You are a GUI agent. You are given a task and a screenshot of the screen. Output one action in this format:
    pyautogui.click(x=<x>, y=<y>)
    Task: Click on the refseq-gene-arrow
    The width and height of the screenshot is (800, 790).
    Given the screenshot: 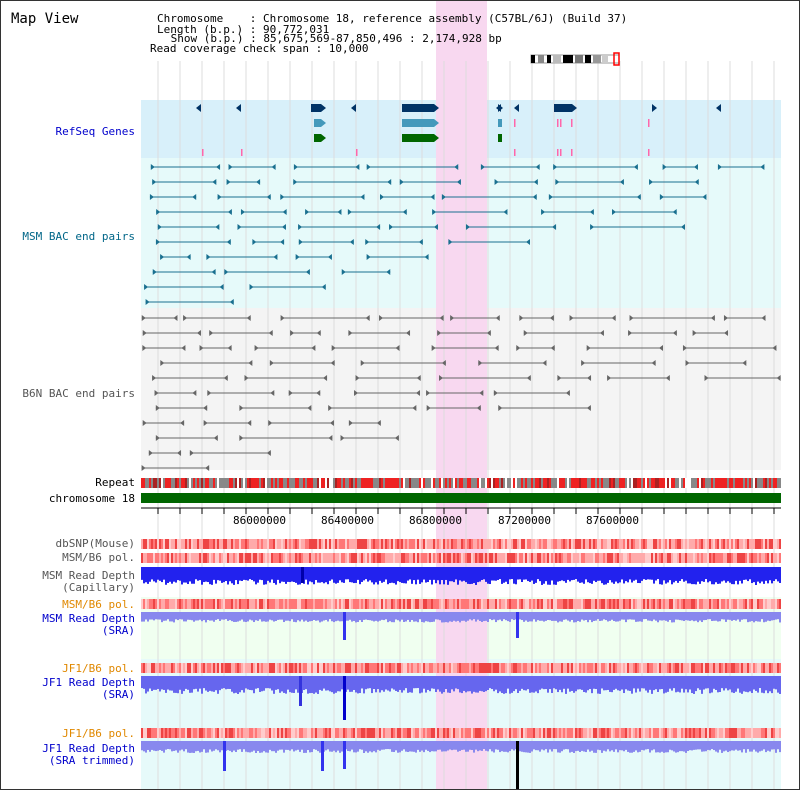 What is the action you would take?
    pyautogui.click(x=353, y=108)
    